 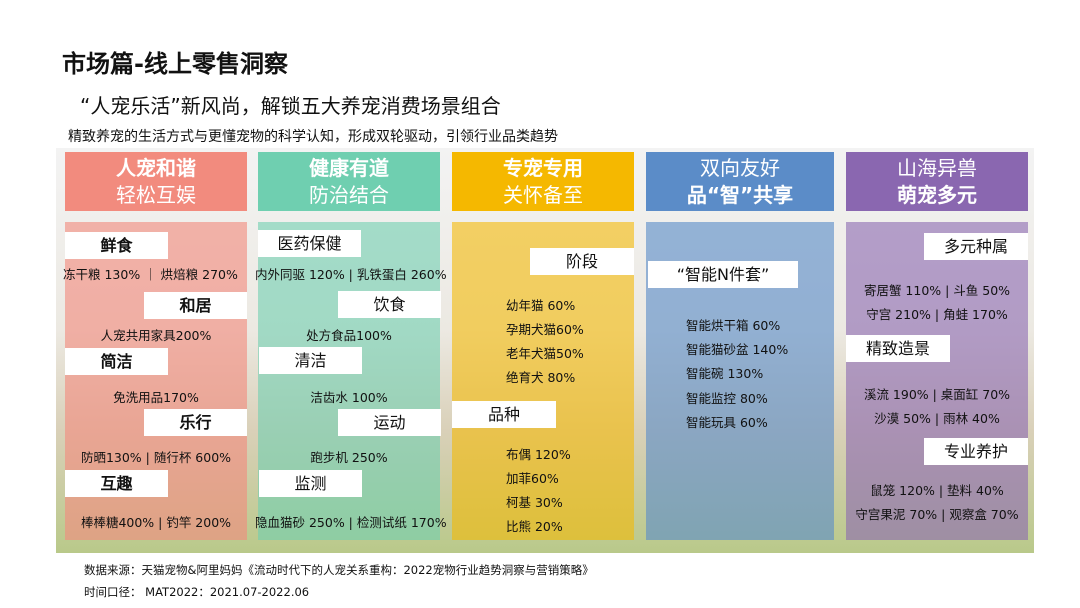 What do you see at coordinates (541, 305) in the screenshot?
I see `value: 幼年猫 60%` at bounding box center [541, 305].